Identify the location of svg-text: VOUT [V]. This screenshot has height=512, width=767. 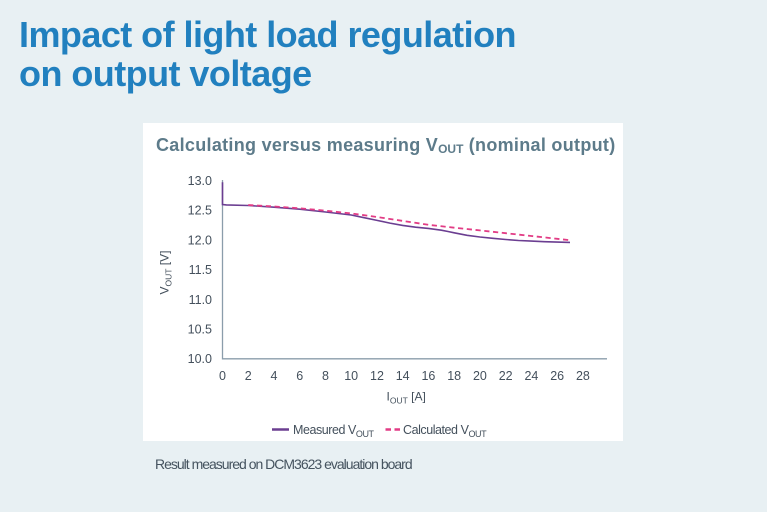
(166, 273).